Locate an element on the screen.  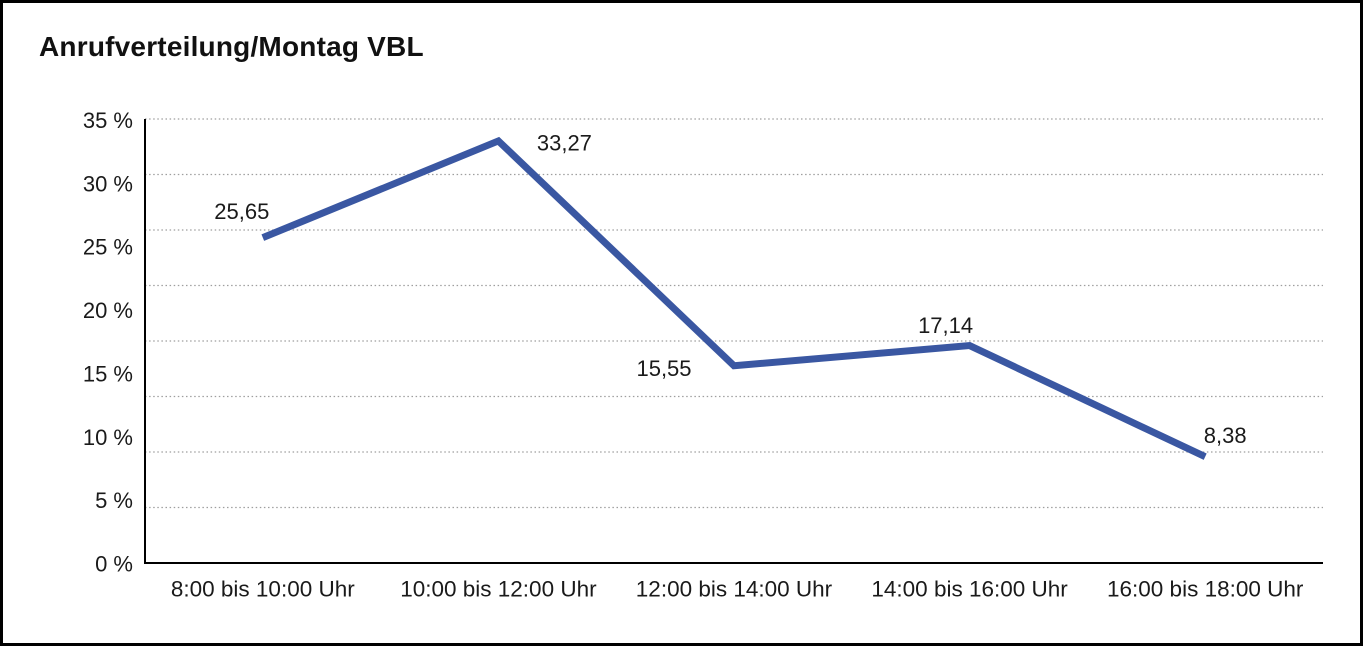
y-axis-tick-label: 30 % is located at coordinates (108, 183).